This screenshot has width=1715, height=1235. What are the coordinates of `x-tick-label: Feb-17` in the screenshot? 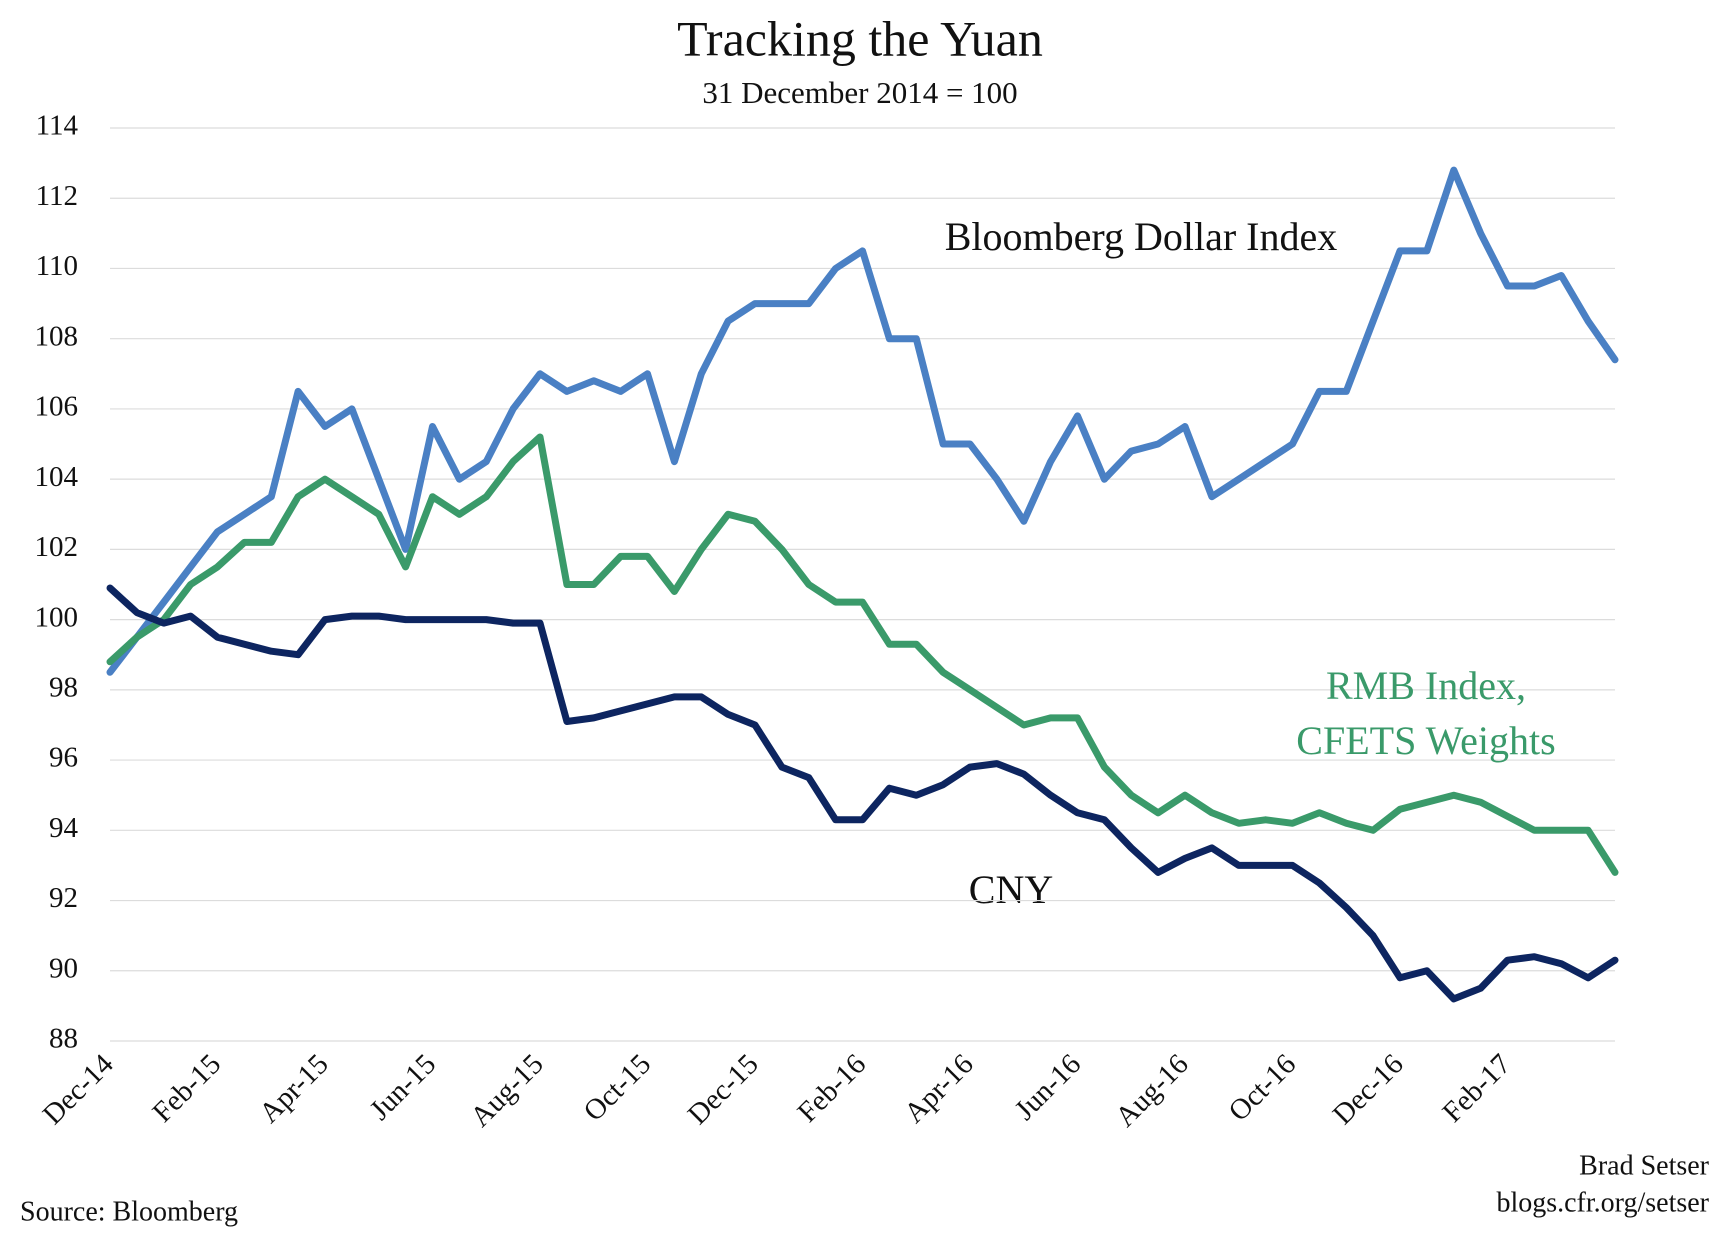 It's located at (1476, 1088).